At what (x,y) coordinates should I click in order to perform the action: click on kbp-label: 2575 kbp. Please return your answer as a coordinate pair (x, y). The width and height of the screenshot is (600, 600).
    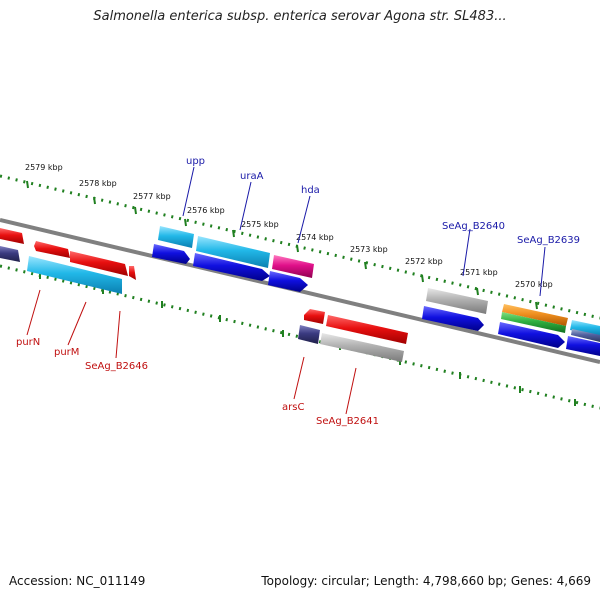
    Looking at the image, I should click on (260, 224).